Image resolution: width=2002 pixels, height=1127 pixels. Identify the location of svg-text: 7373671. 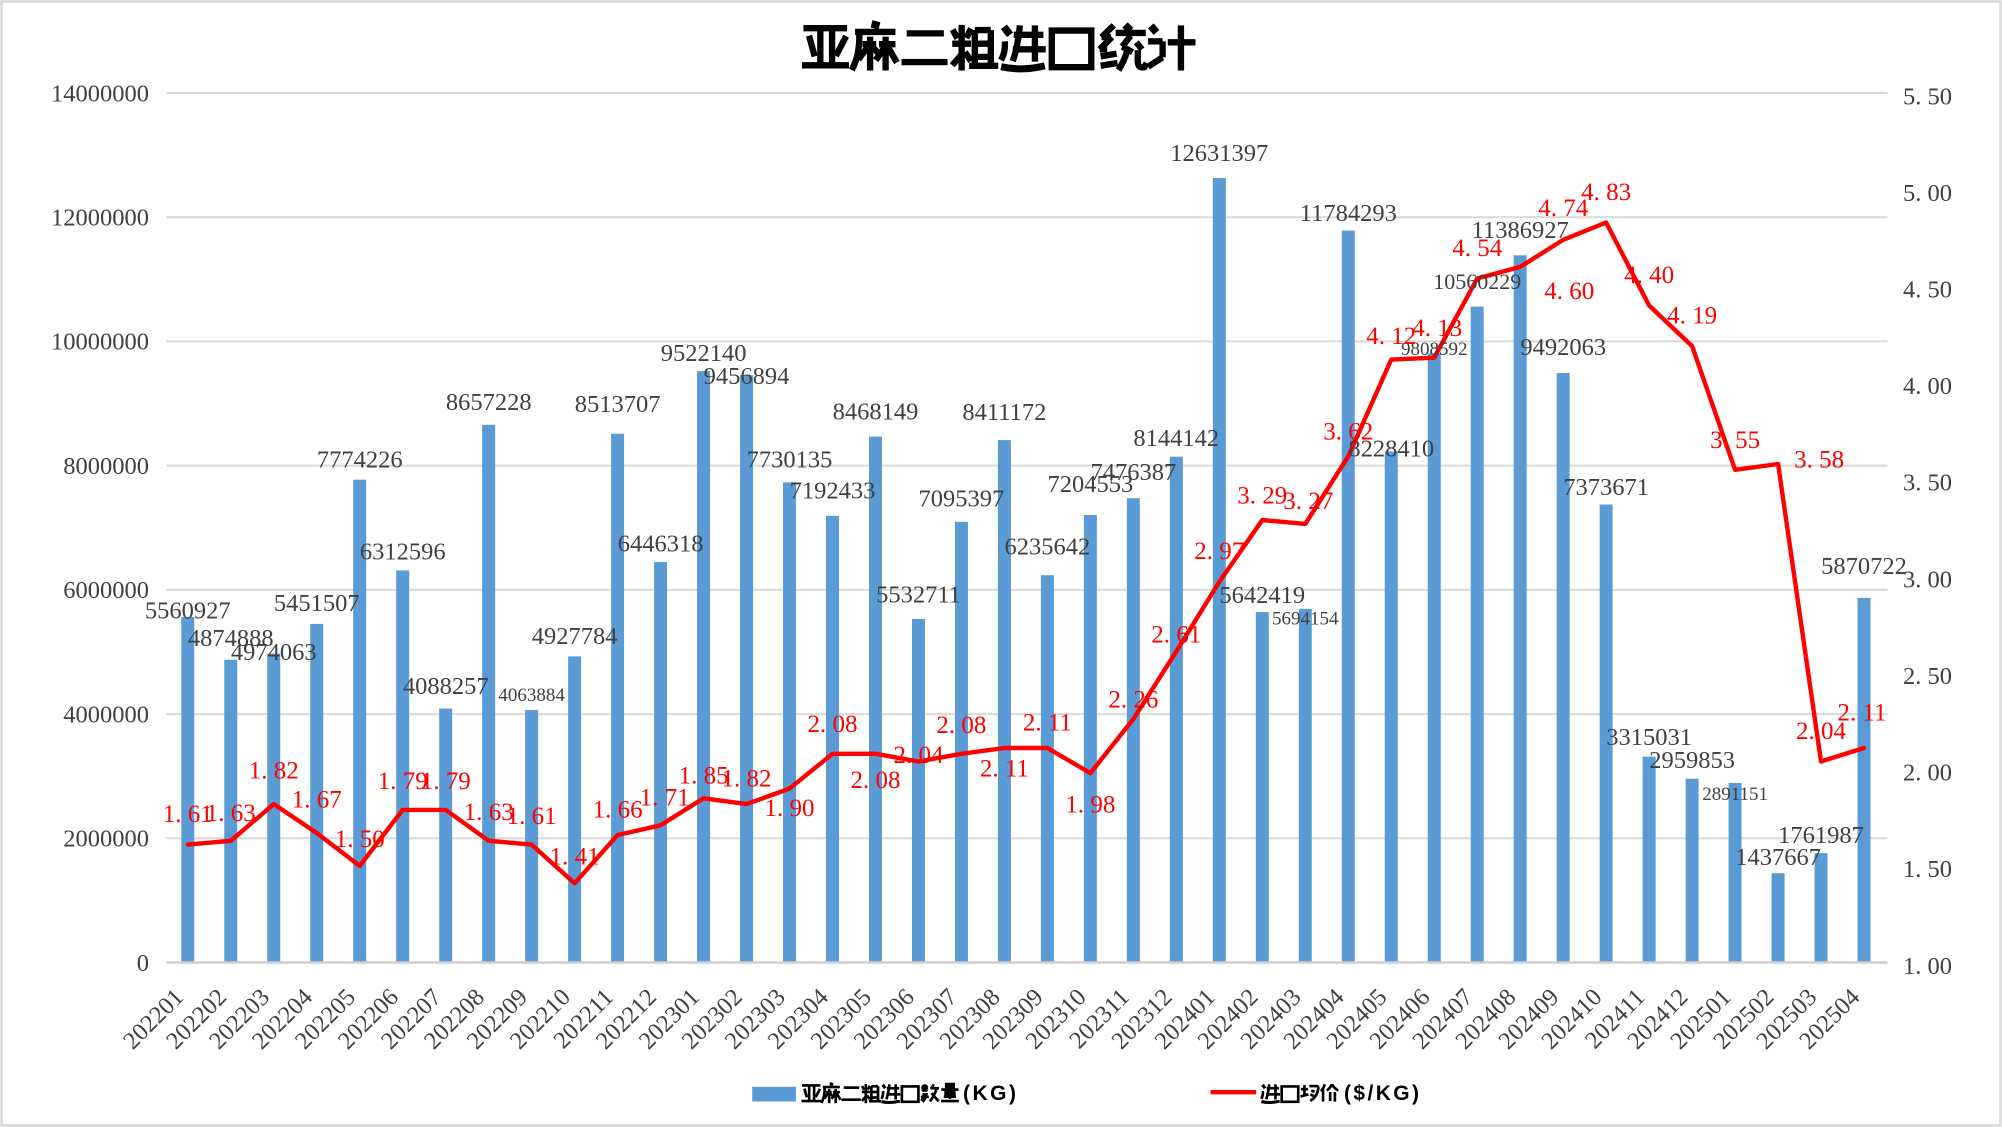
(1606, 487).